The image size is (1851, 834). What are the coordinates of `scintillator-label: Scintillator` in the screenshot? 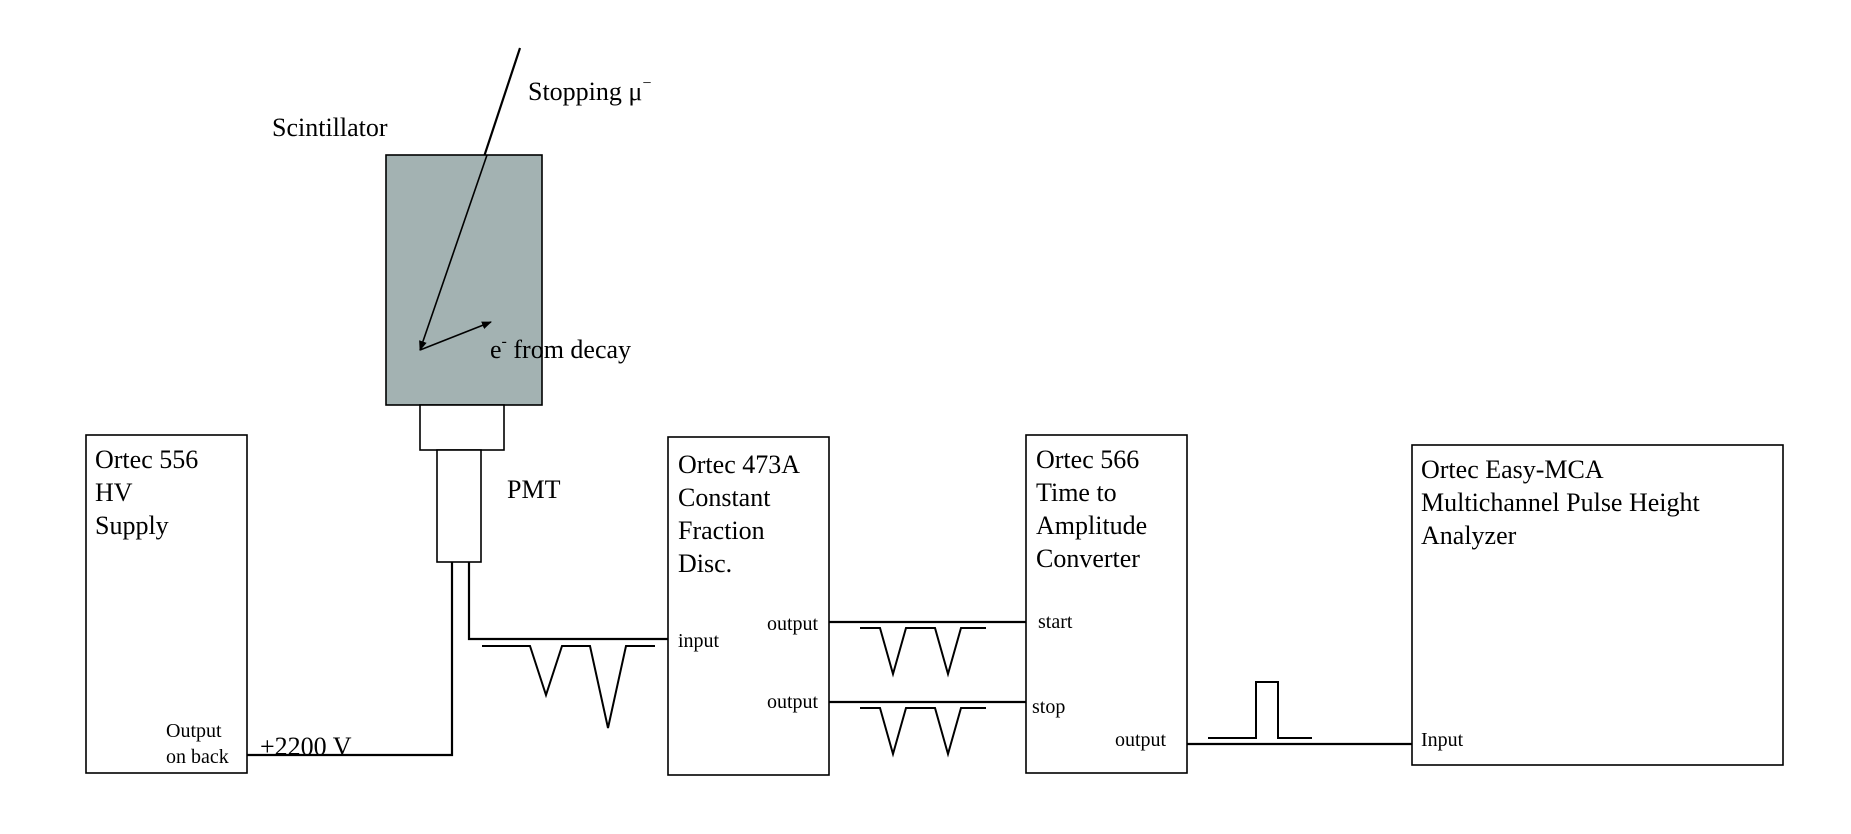 It's located at (330, 127).